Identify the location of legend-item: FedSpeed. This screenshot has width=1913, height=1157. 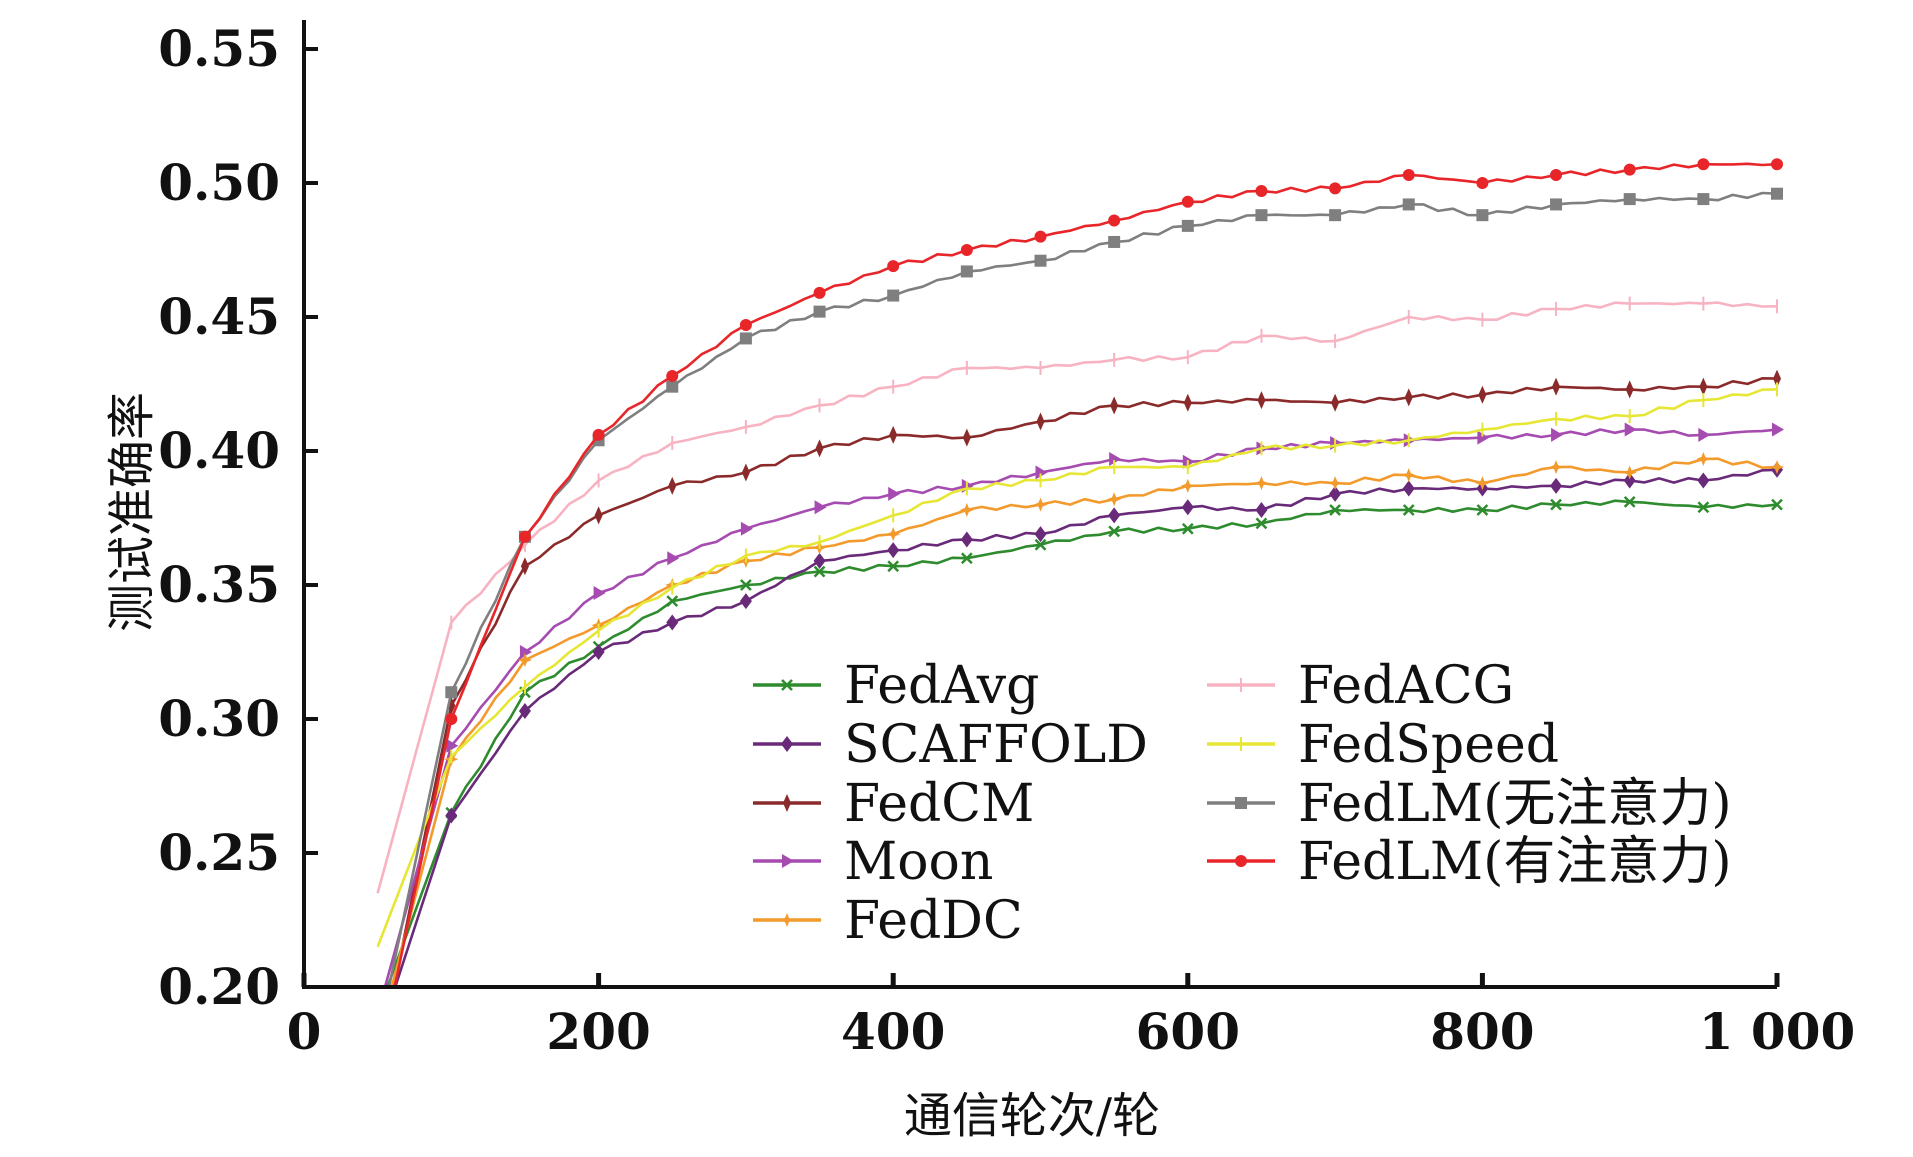
(1383, 745).